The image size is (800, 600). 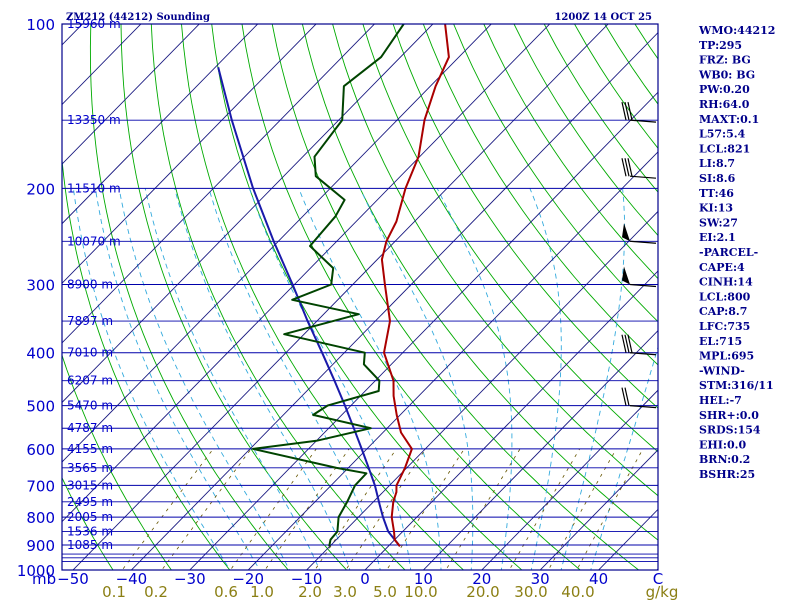 I want to click on height-label: 7897 m, so click(x=90, y=321).